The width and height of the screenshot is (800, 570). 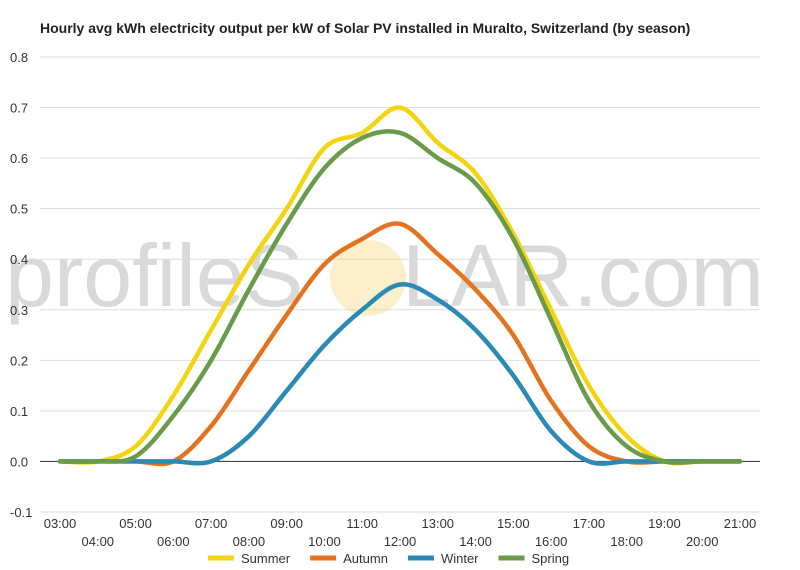 What do you see at coordinates (135, 523) in the screenshot?
I see `x-tick-label: 05:00` at bounding box center [135, 523].